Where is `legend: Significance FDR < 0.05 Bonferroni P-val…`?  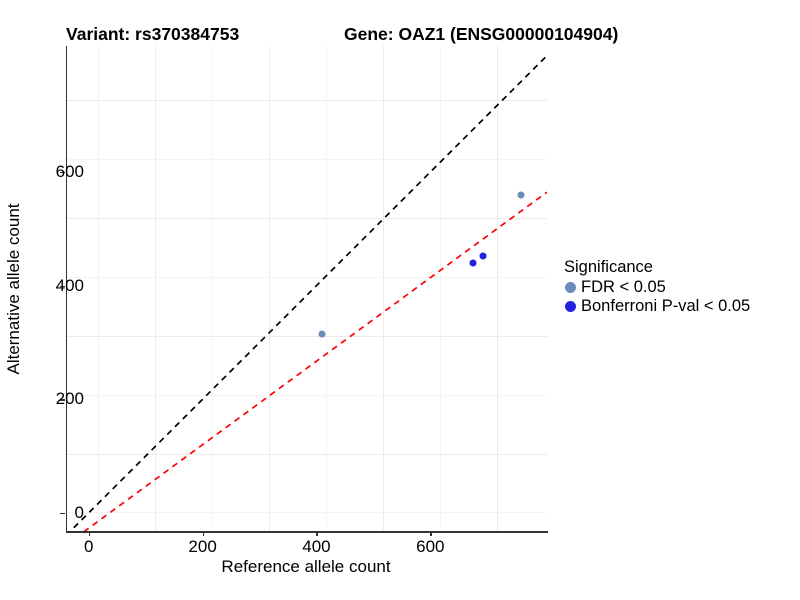 legend: Significance FDR < 0.05 Bonferroni P-val… is located at coordinates (681, 287).